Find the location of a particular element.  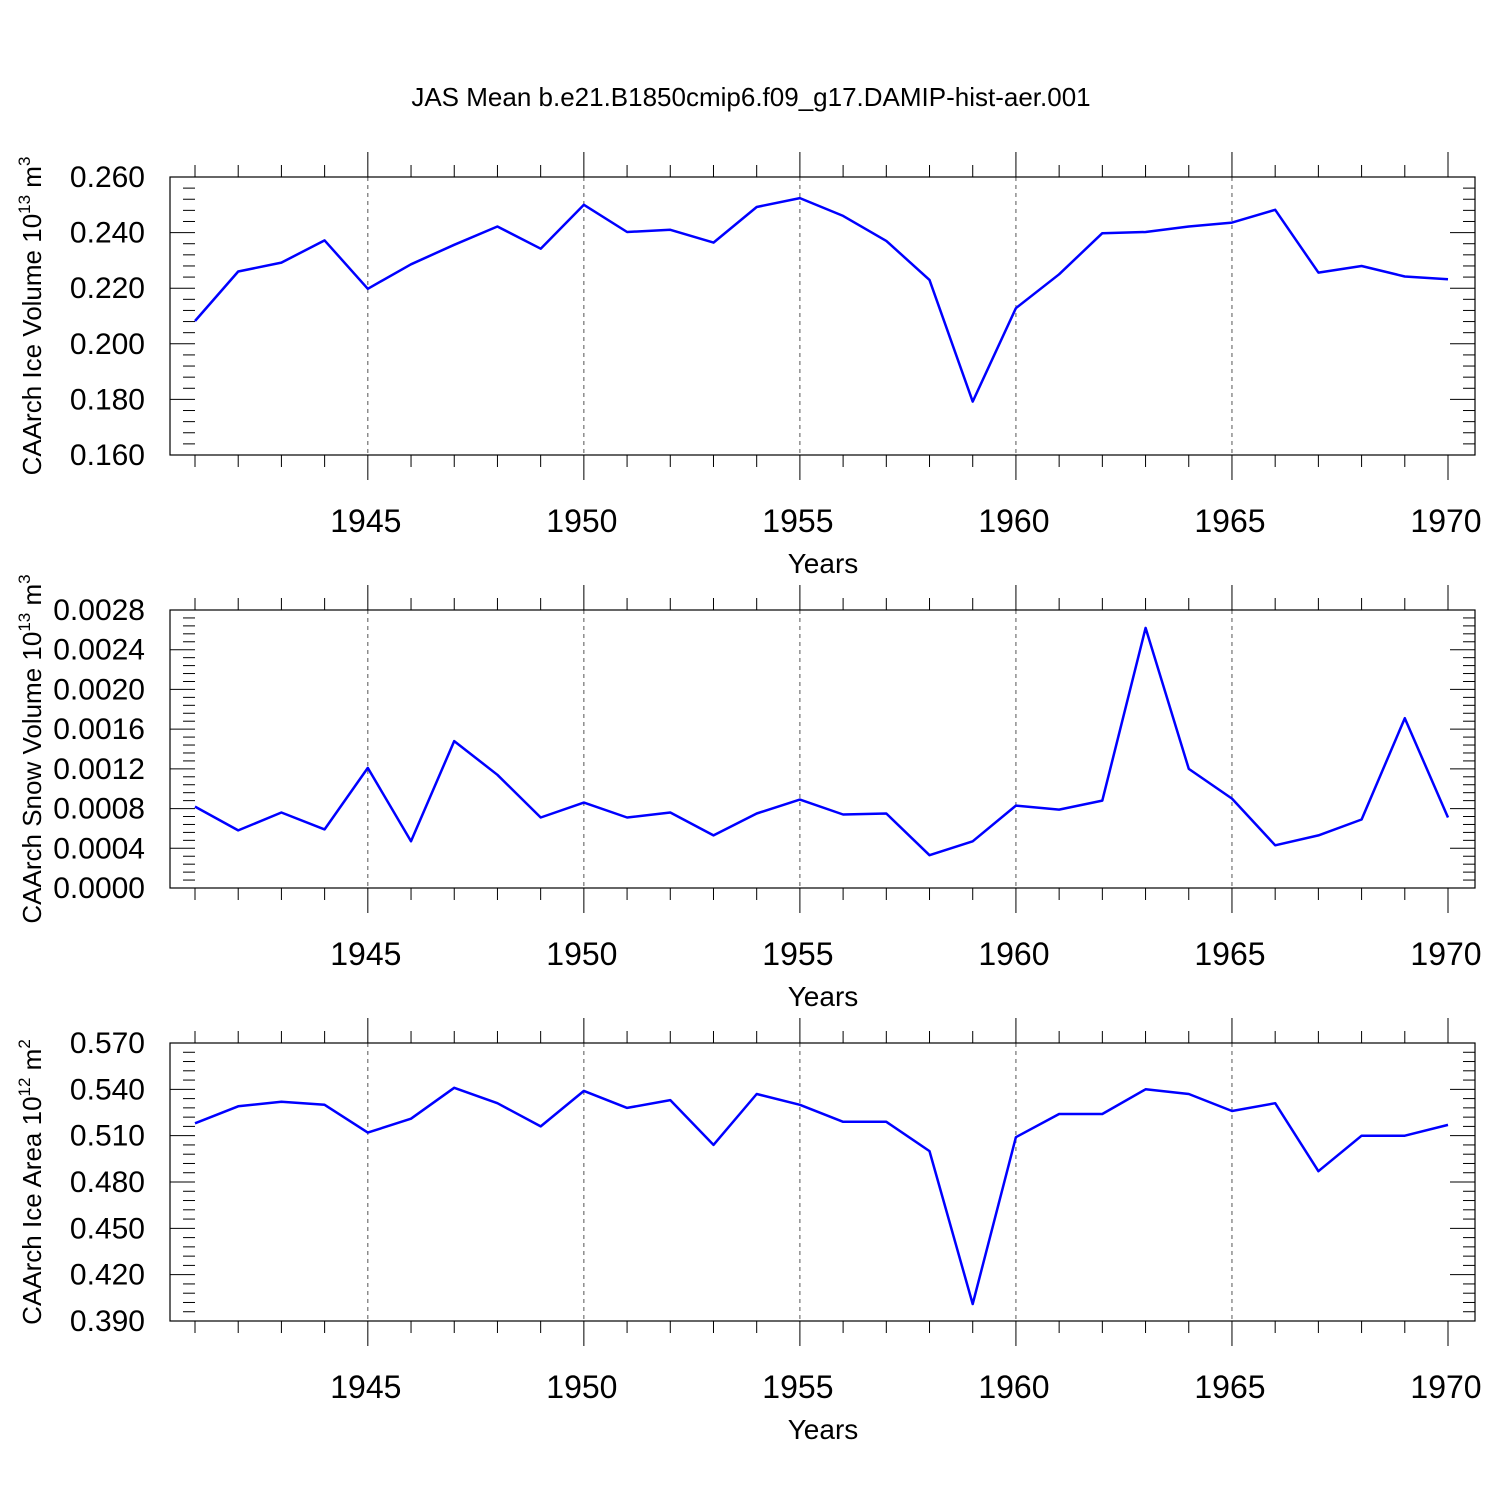

x-tick-label: 1945 is located at coordinates (365, 954).